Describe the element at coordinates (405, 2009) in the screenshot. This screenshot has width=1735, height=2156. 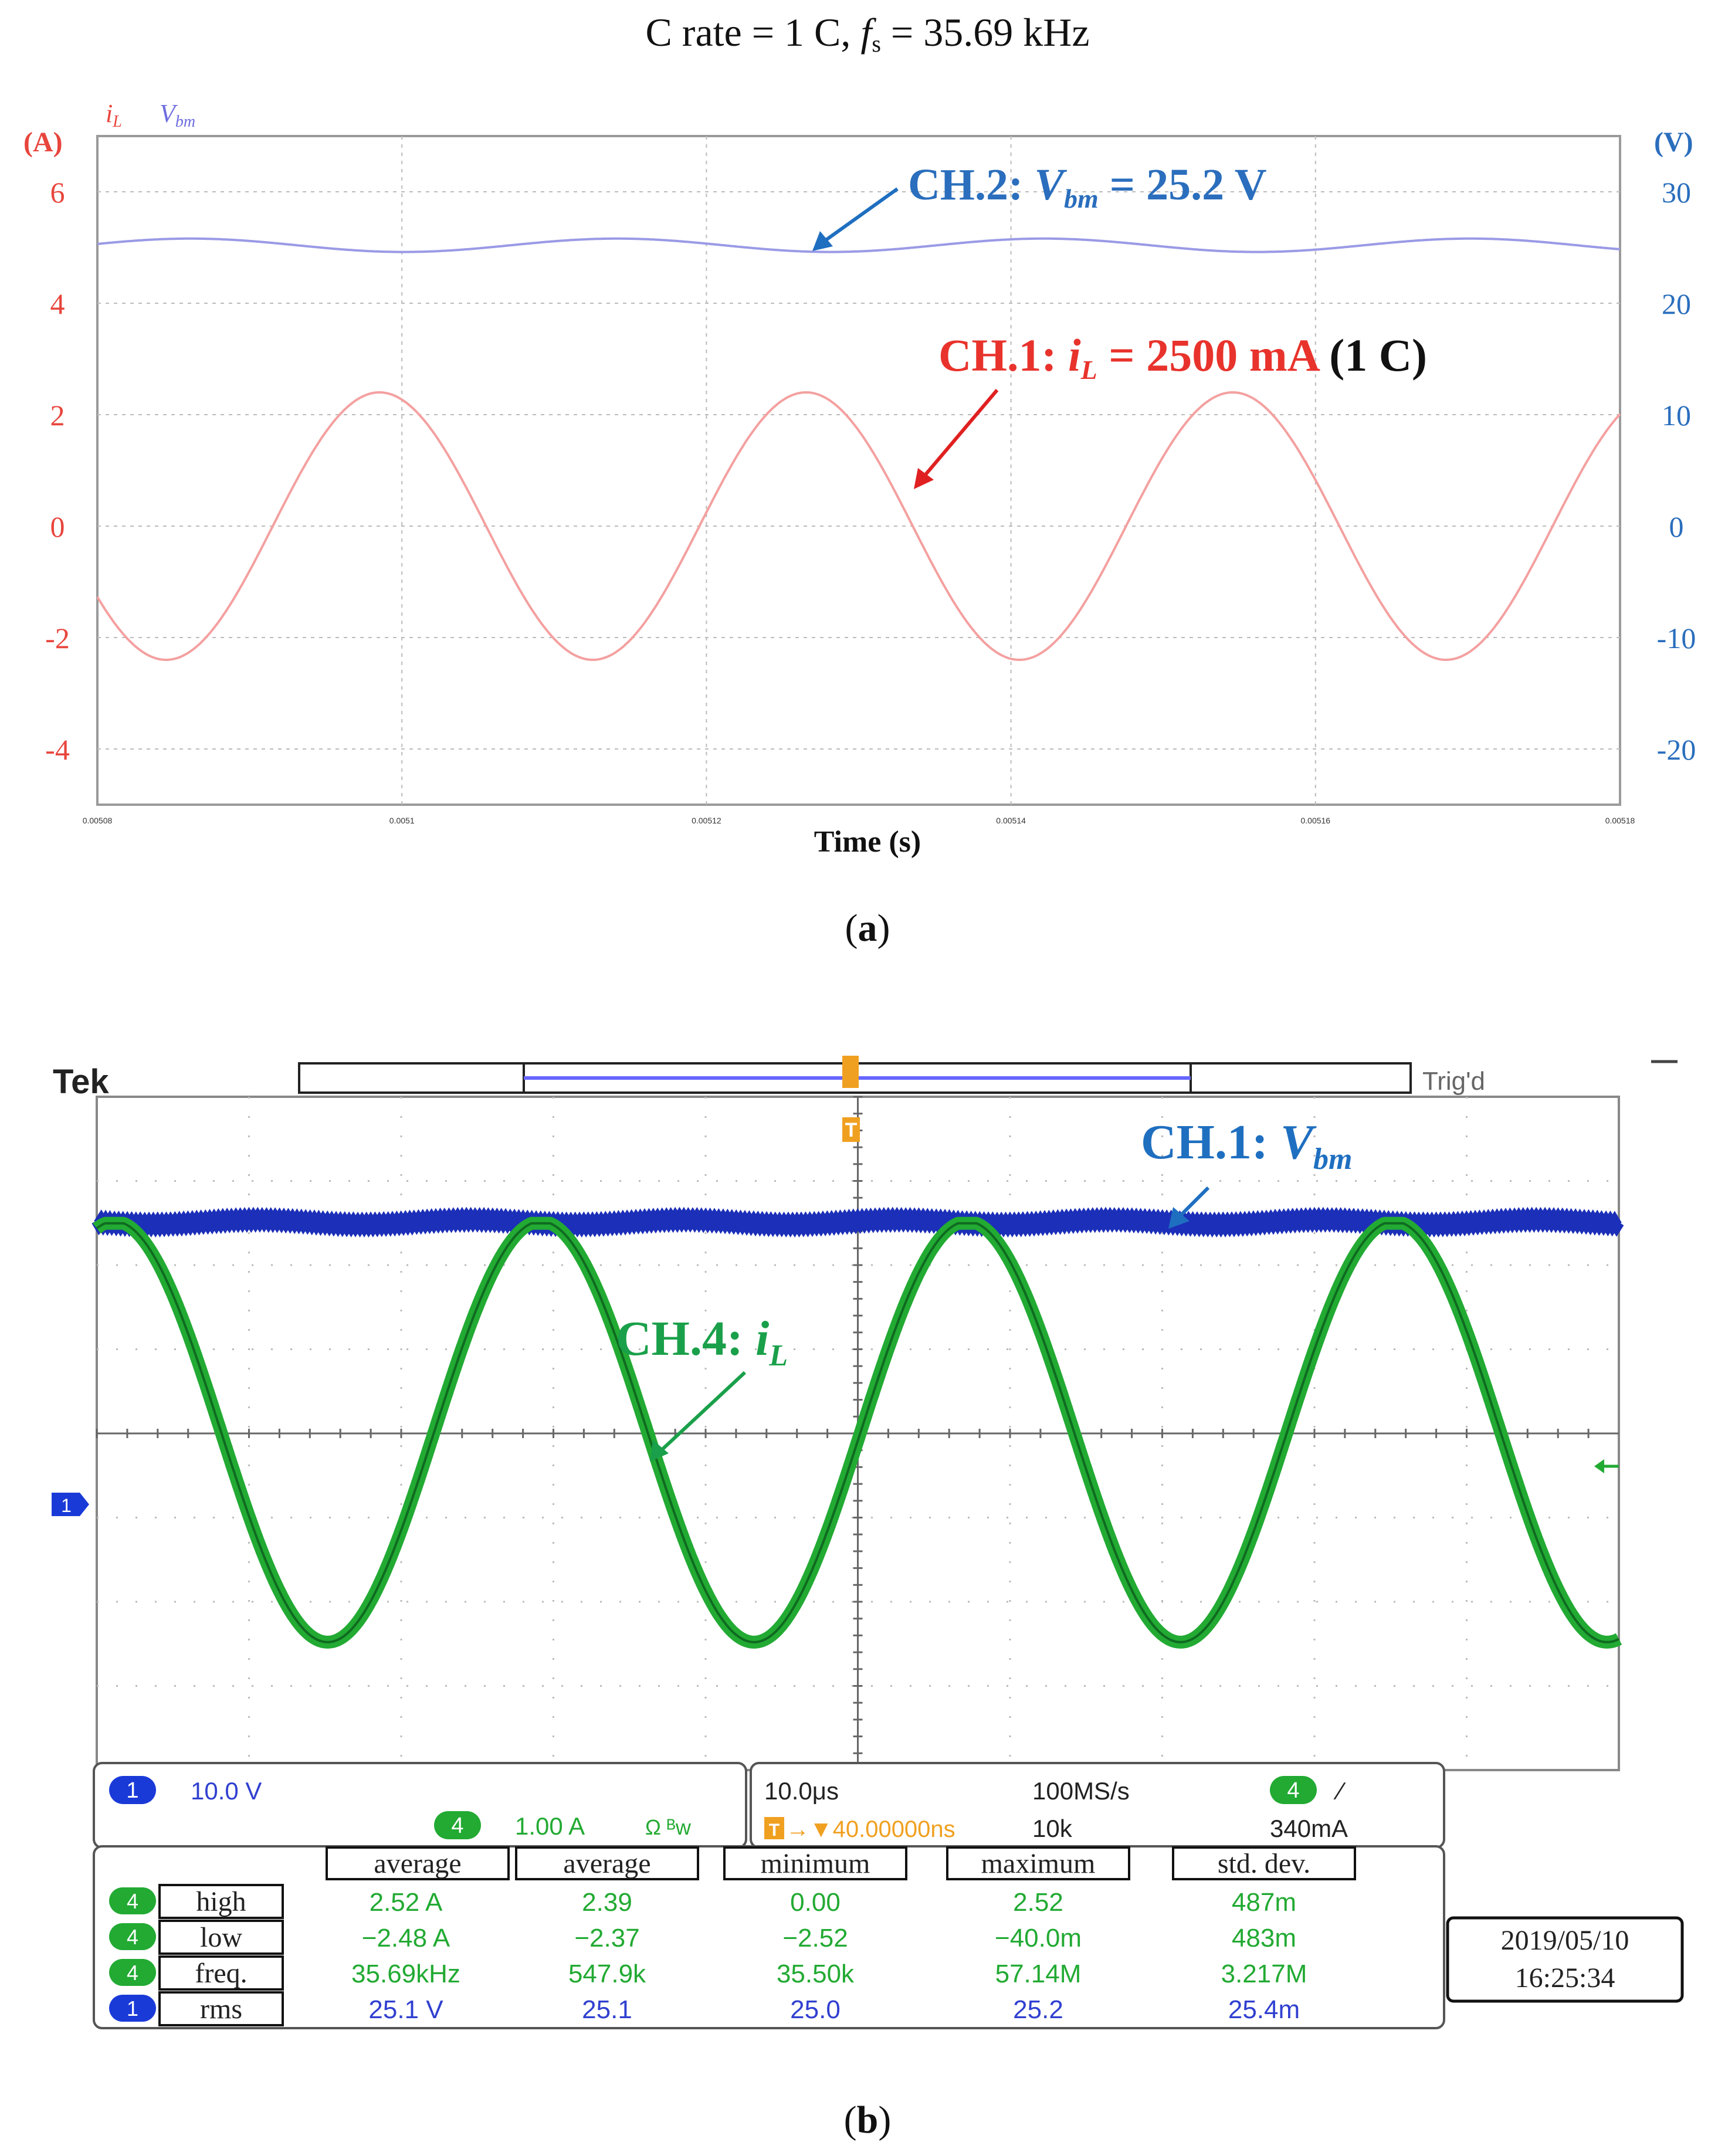
I see `measure-value: 25.1 V` at that location.